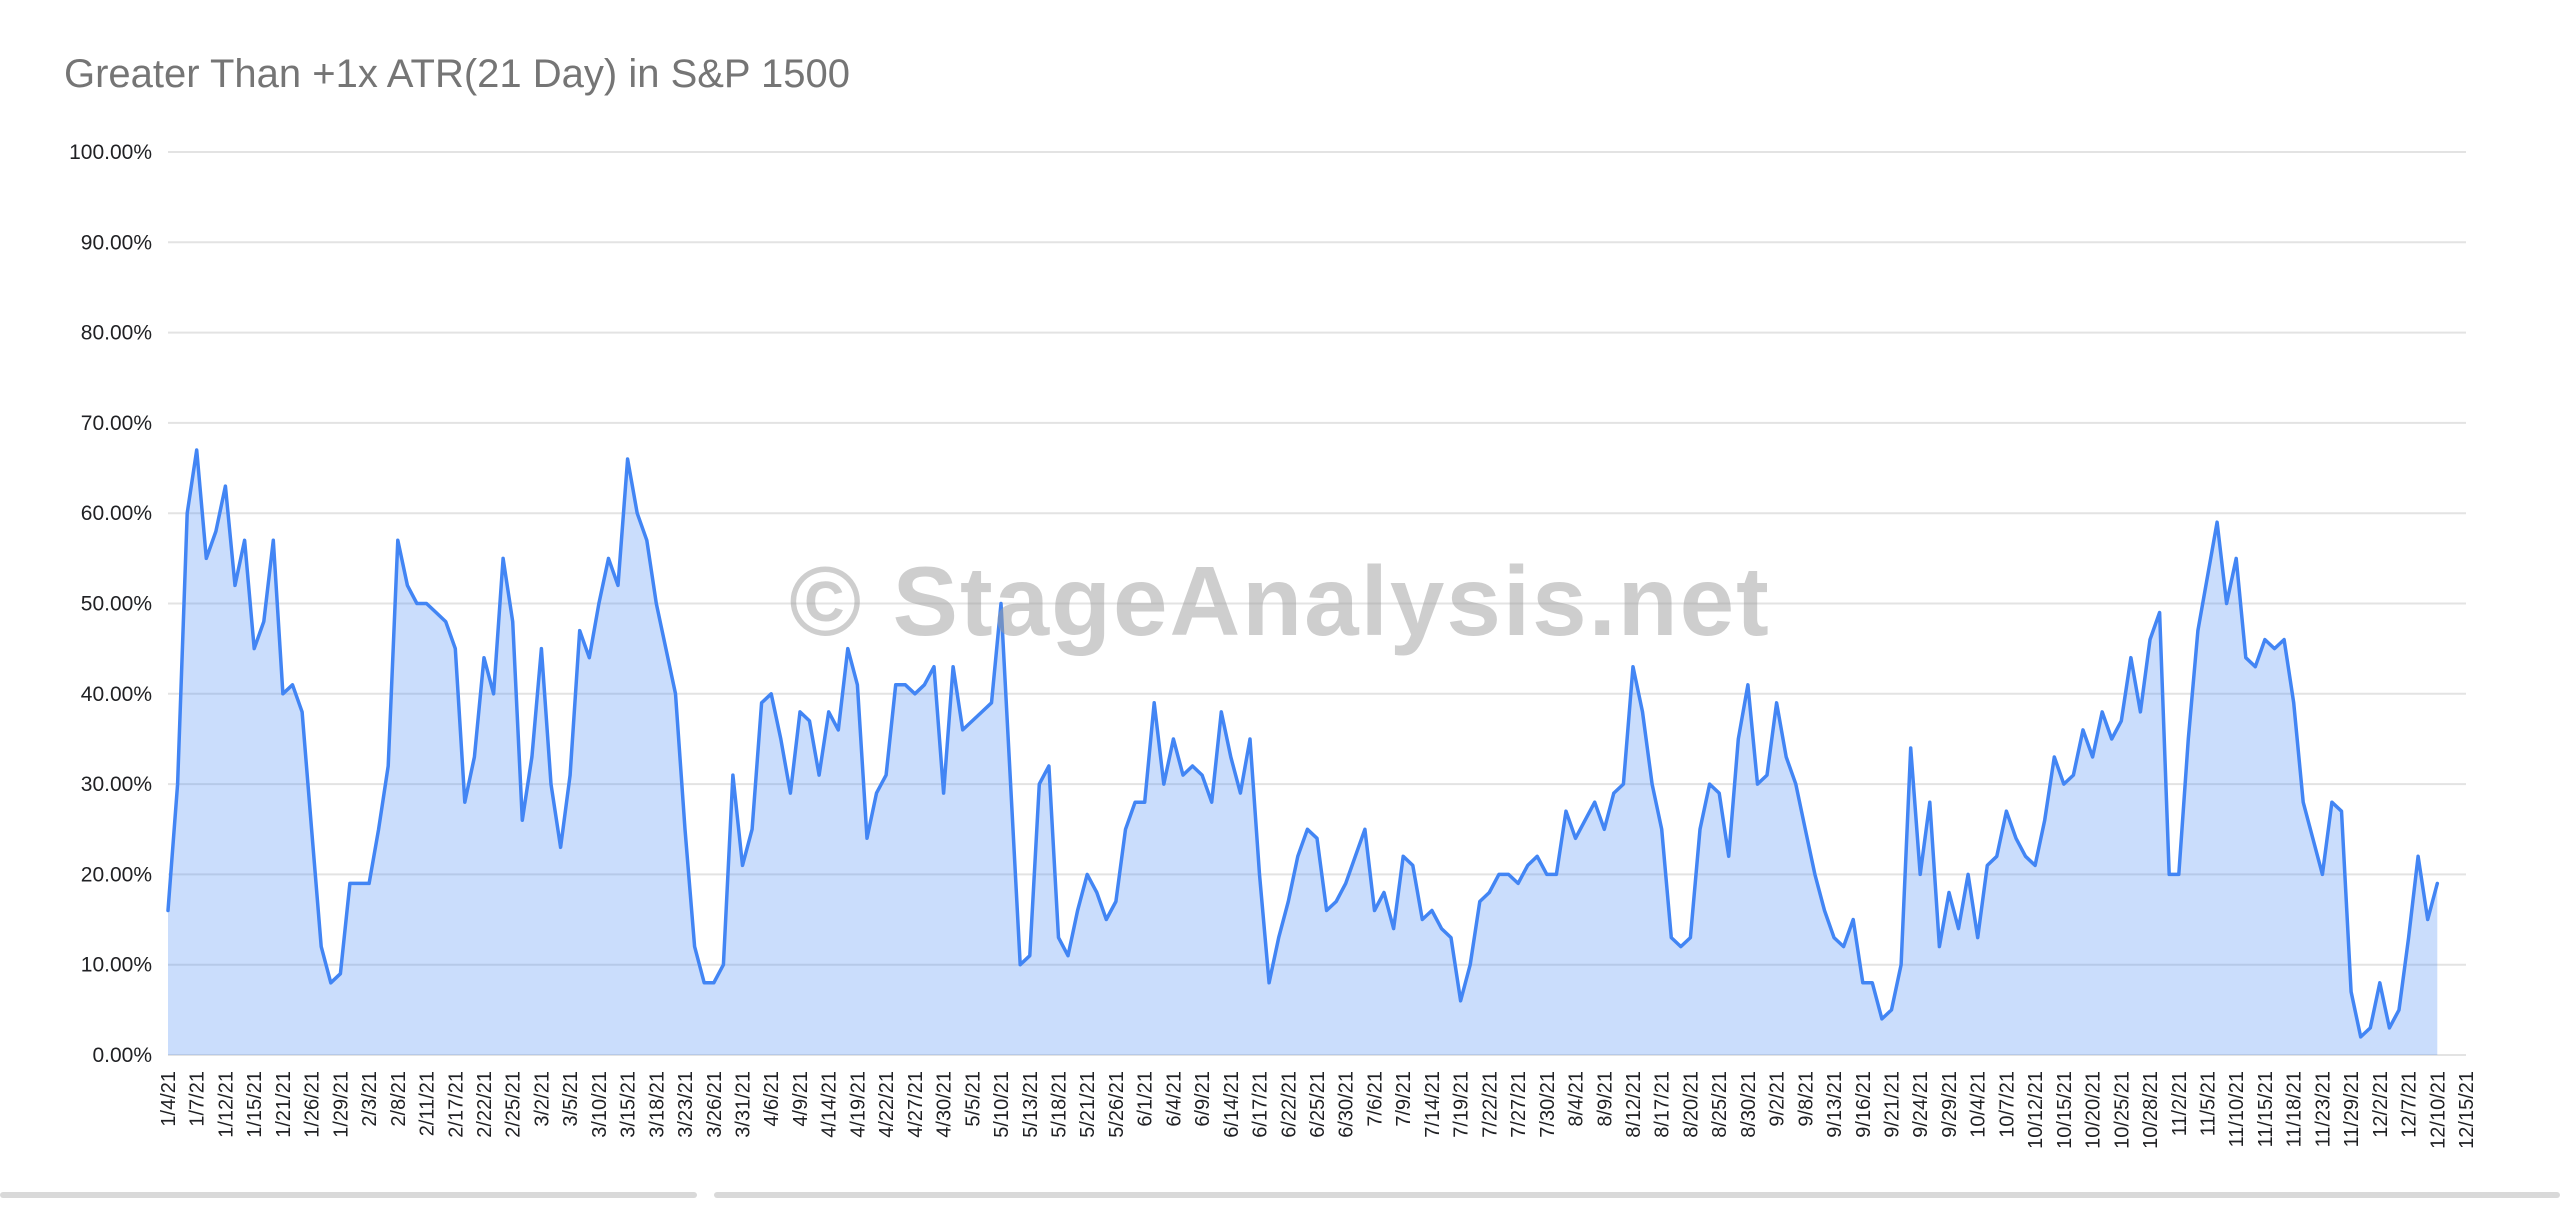 The height and width of the screenshot is (1218, 2560). What do you see at coordinates (2065, 1110) in the screenshot?
I see `x-tick-label: 10/15/21` at bounding box center [2065, 1110].